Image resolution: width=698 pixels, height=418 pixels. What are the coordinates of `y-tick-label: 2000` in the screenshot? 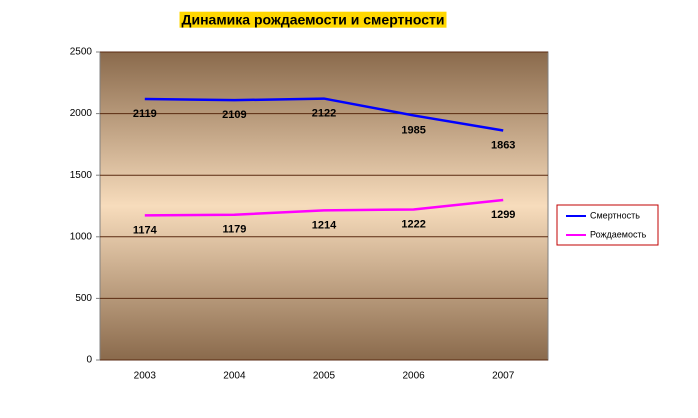 It's located at (81, 113).